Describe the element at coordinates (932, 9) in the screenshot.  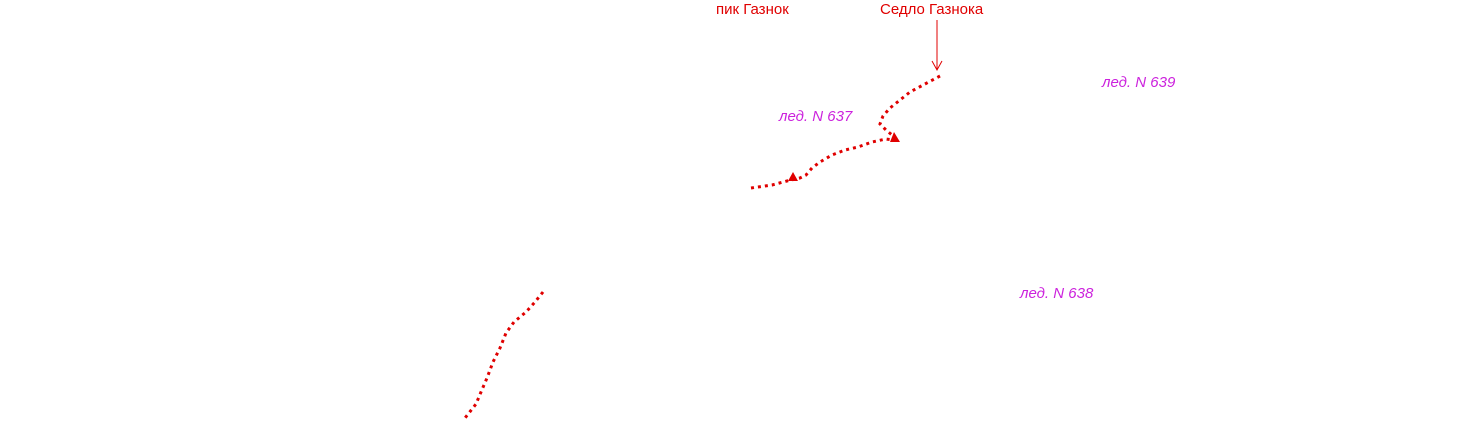
I see `saddle-label: Седло Газнока` at that location.